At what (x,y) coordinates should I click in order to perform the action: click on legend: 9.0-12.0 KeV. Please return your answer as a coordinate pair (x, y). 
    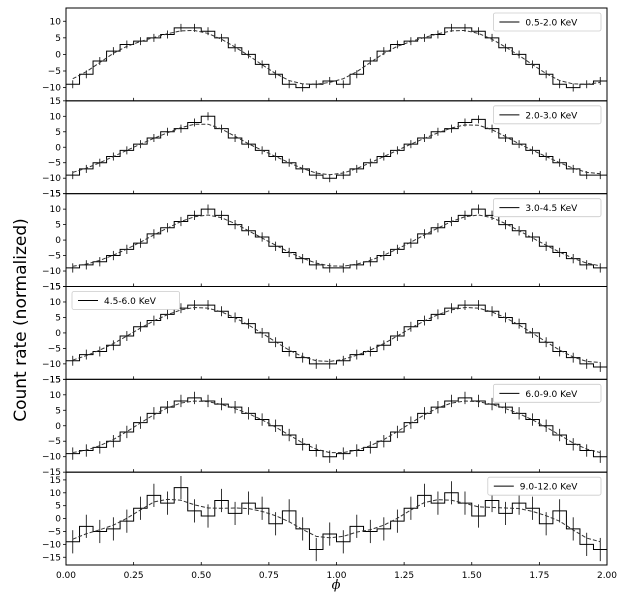
    Looking at the image, I should click on (544, 486).